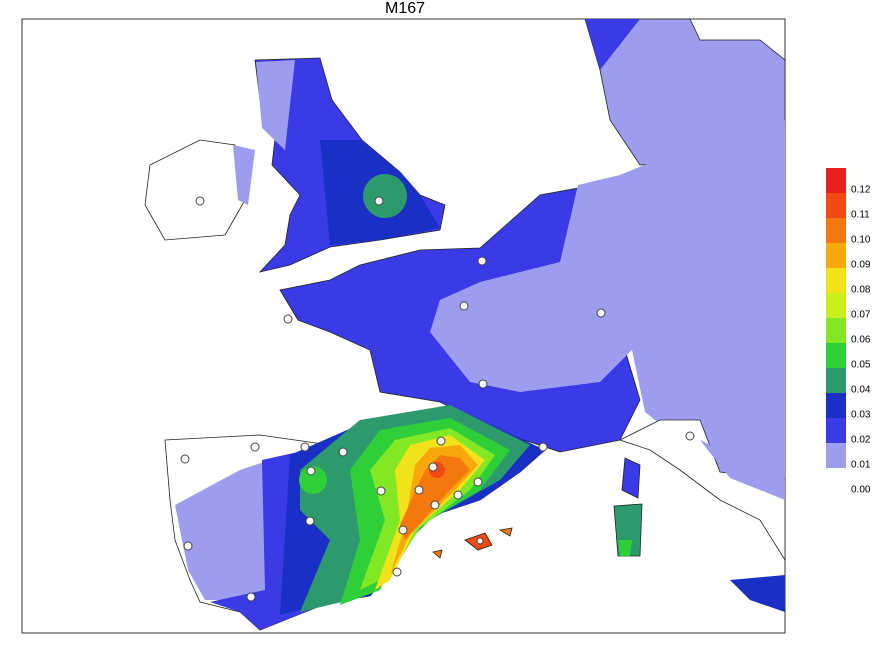 The width and height of the screenshot is (878, 668). What do you see at coordinates (861, 365) in the screenshot?
I see `legend-label: 0.05` at bounding box center [861, 365].